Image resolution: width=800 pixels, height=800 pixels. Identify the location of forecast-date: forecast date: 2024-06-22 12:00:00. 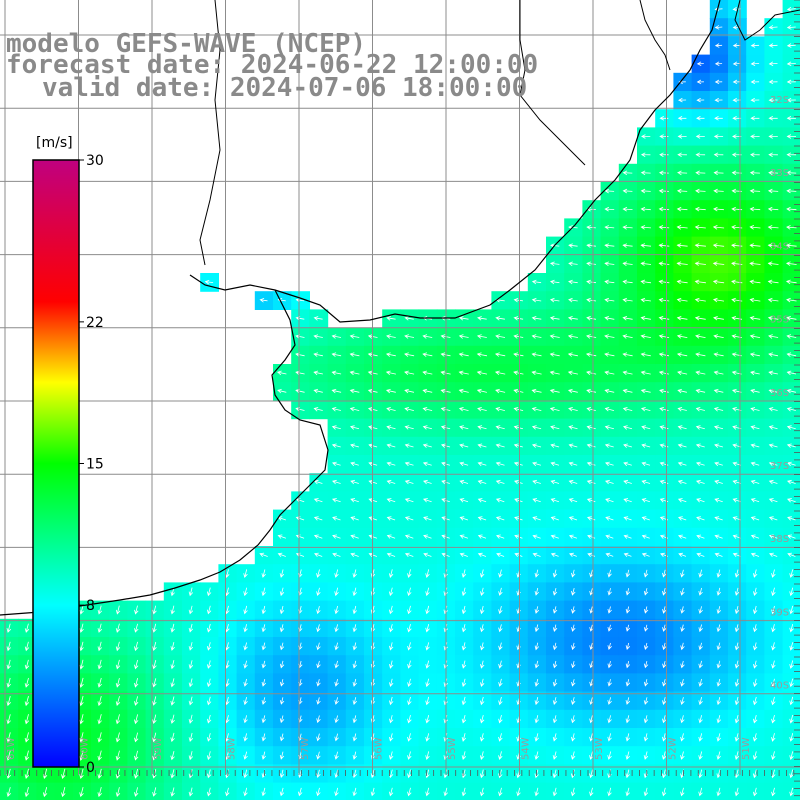
(272, 65).